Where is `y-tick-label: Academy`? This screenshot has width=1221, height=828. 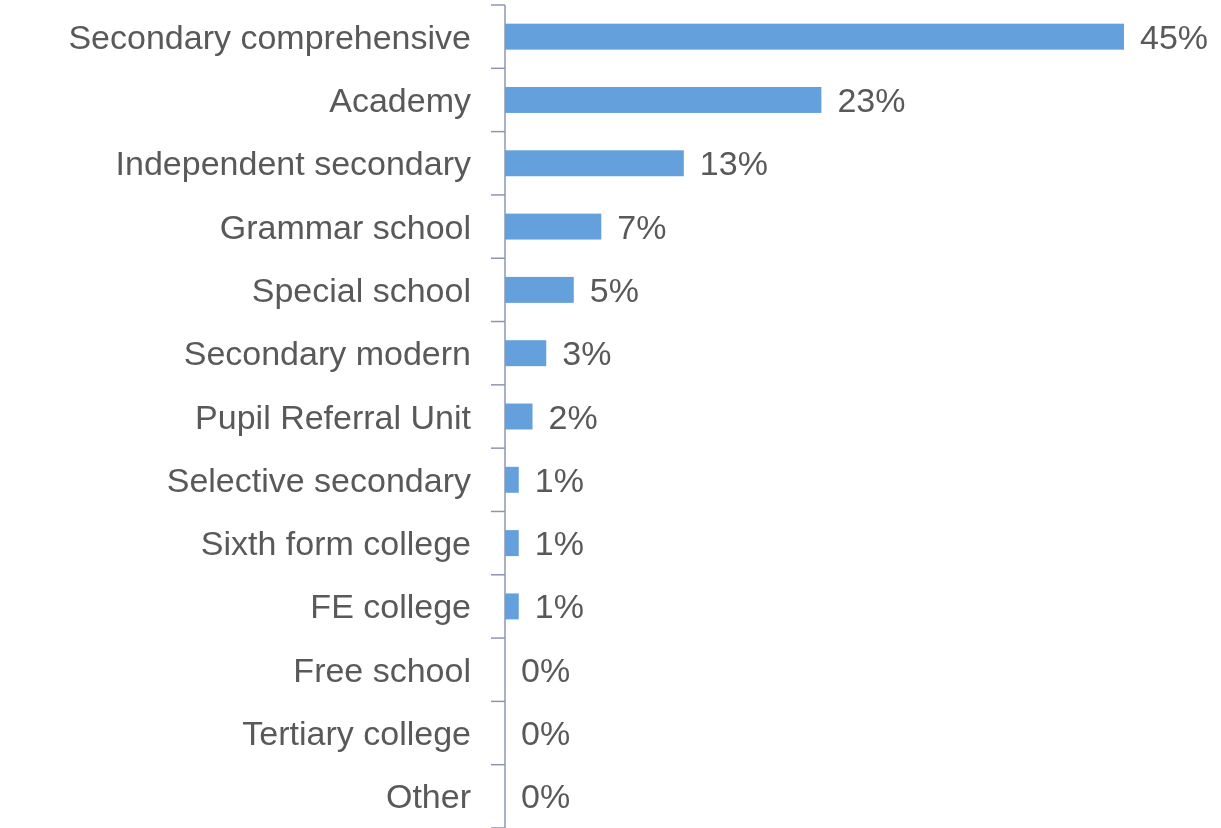 y-tick-label: Academy is located at coordinates (400, 99).